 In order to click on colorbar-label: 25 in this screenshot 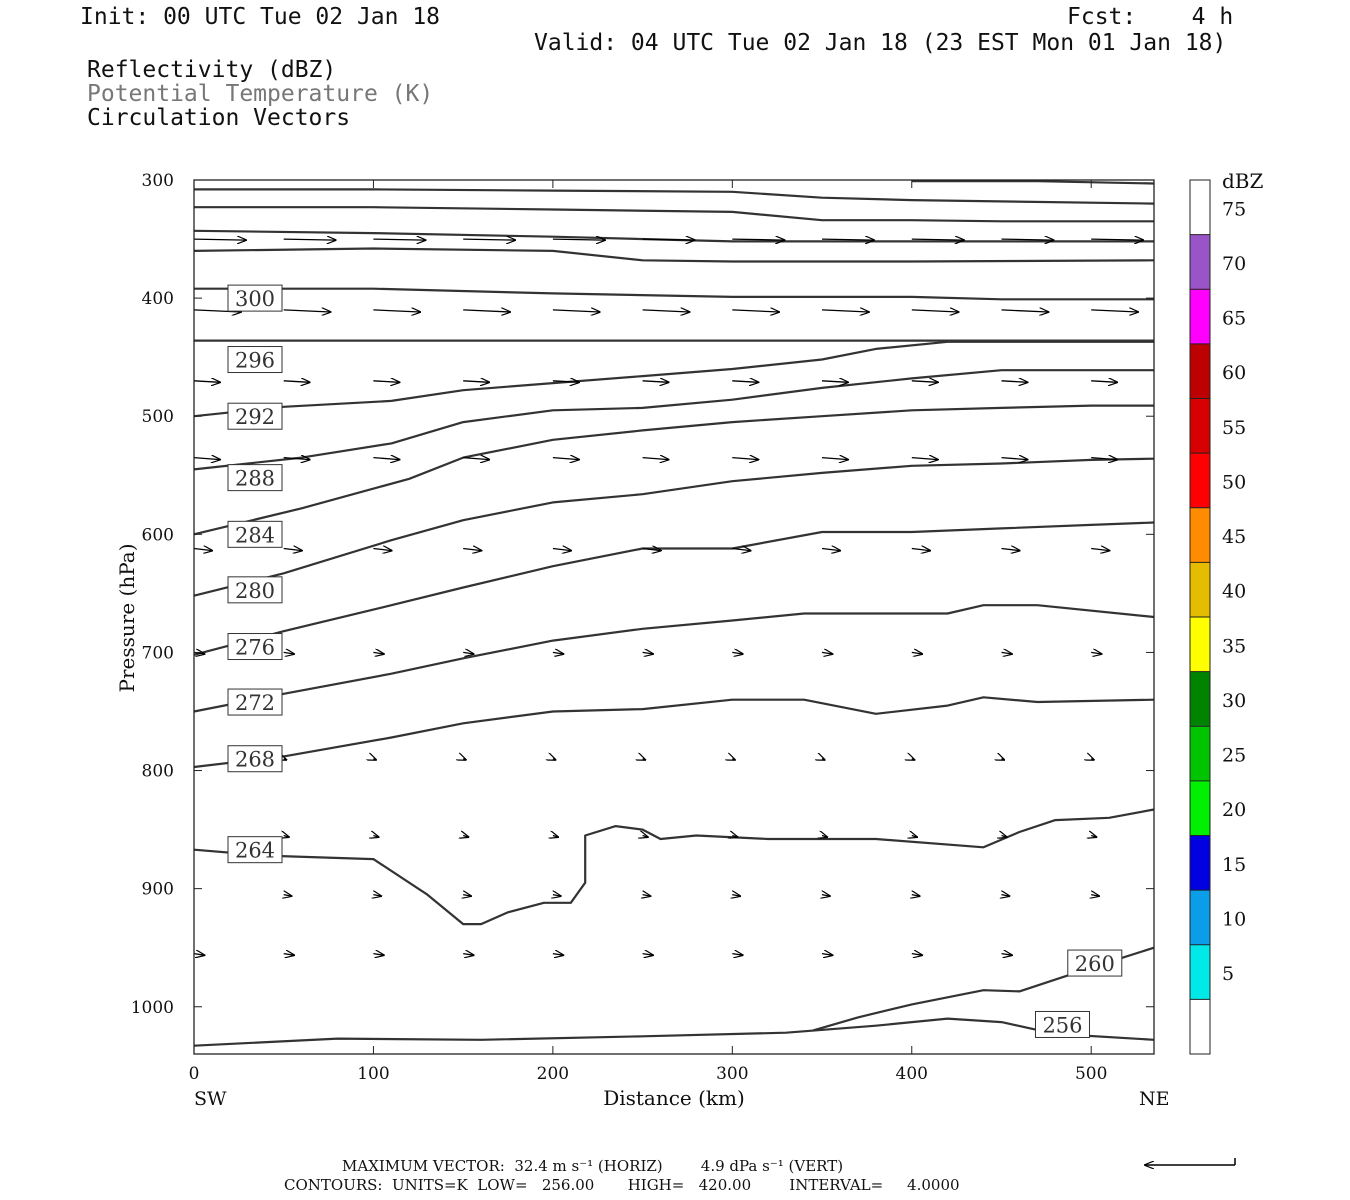, I will do `click(1234, 756)`.